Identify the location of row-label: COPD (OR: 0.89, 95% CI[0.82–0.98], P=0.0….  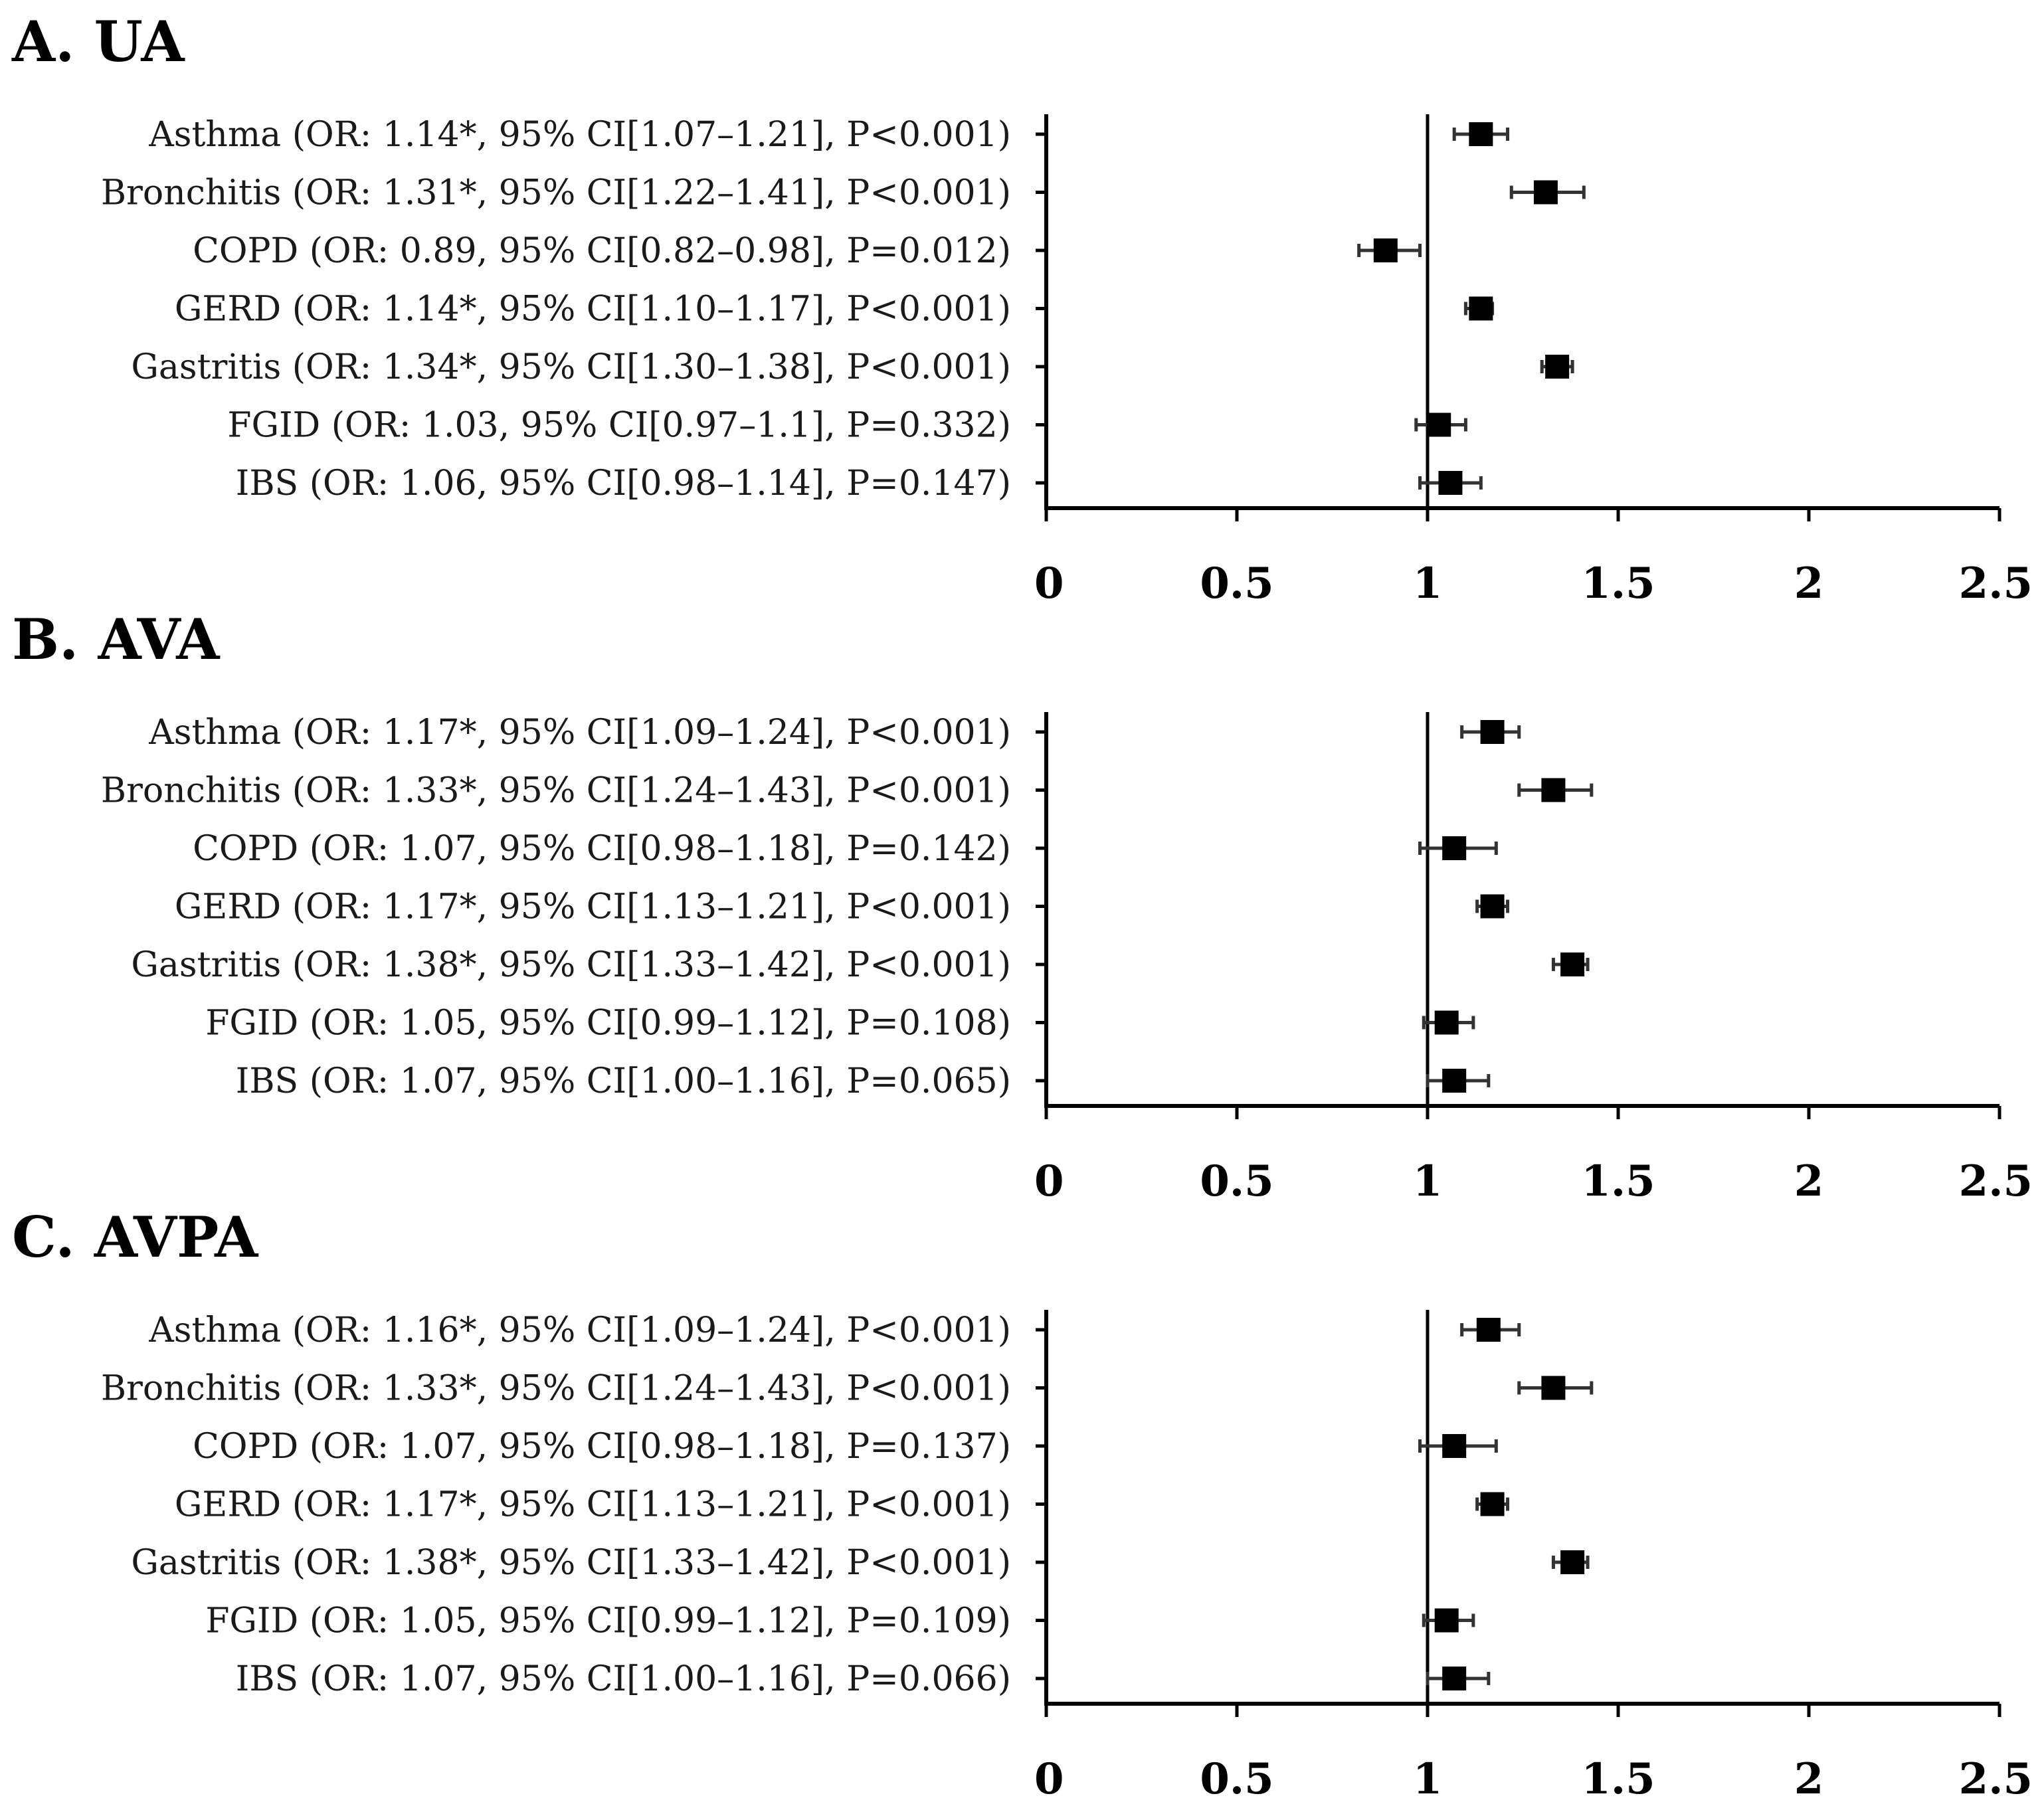
(602, 251).